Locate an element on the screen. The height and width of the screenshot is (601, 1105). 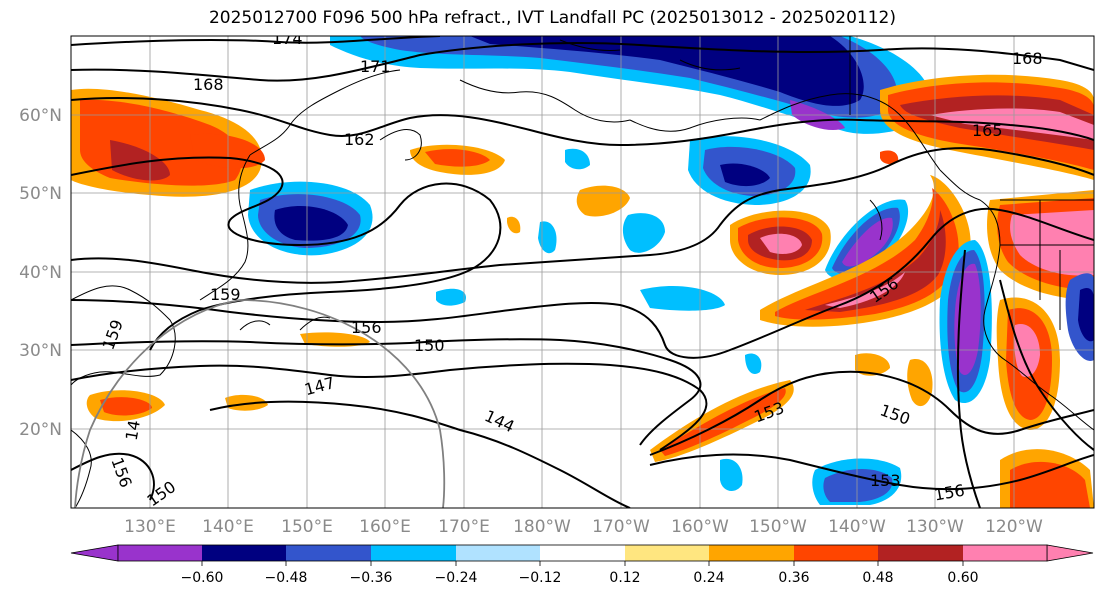
contour-label: 153 is located at coordinates (885, 480).